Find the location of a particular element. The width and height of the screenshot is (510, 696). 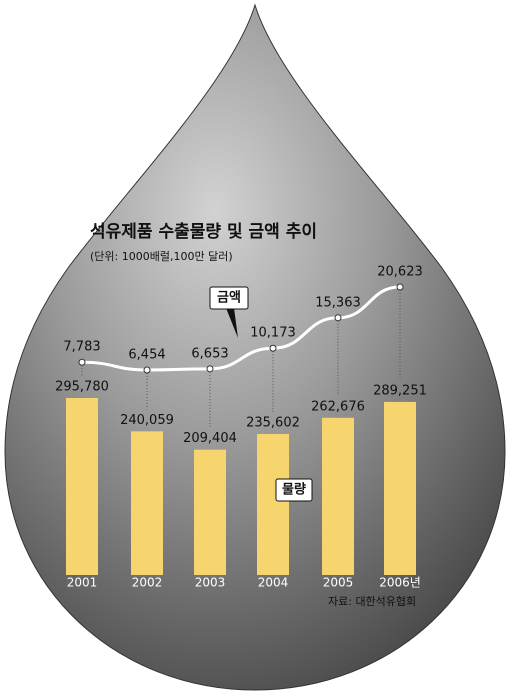

bar-value-label: 289,251 is located at coordinates (400, 390).